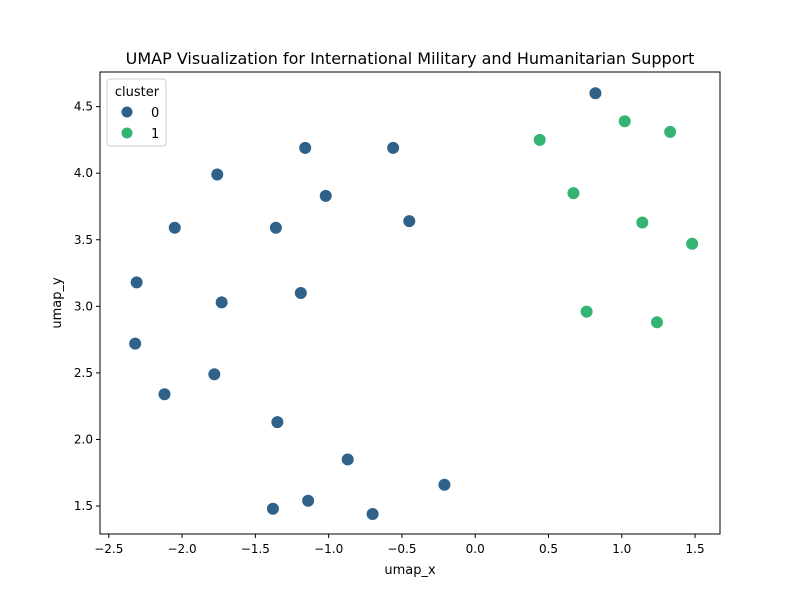  What do you see at coordinates (548, 549) in the screenshot?
I see `x-tick-label: 0.5` at bounding box center [548, 549].